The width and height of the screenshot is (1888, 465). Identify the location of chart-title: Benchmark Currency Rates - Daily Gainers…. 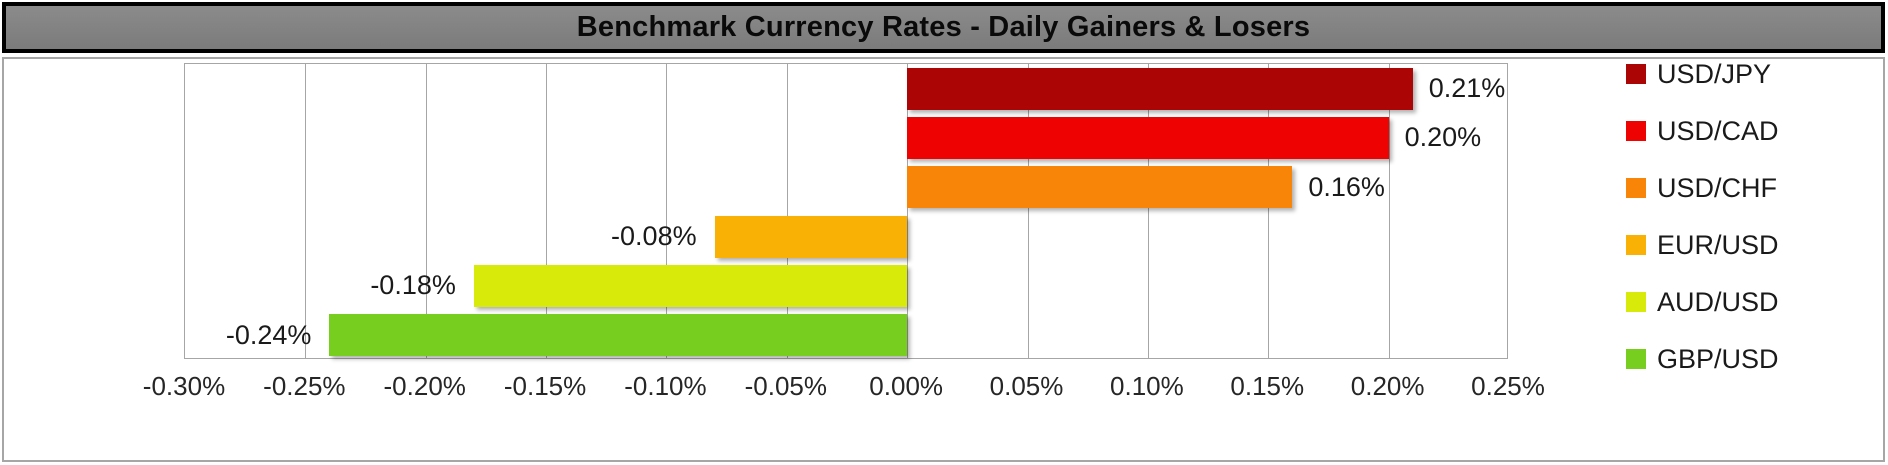
(943, 27).